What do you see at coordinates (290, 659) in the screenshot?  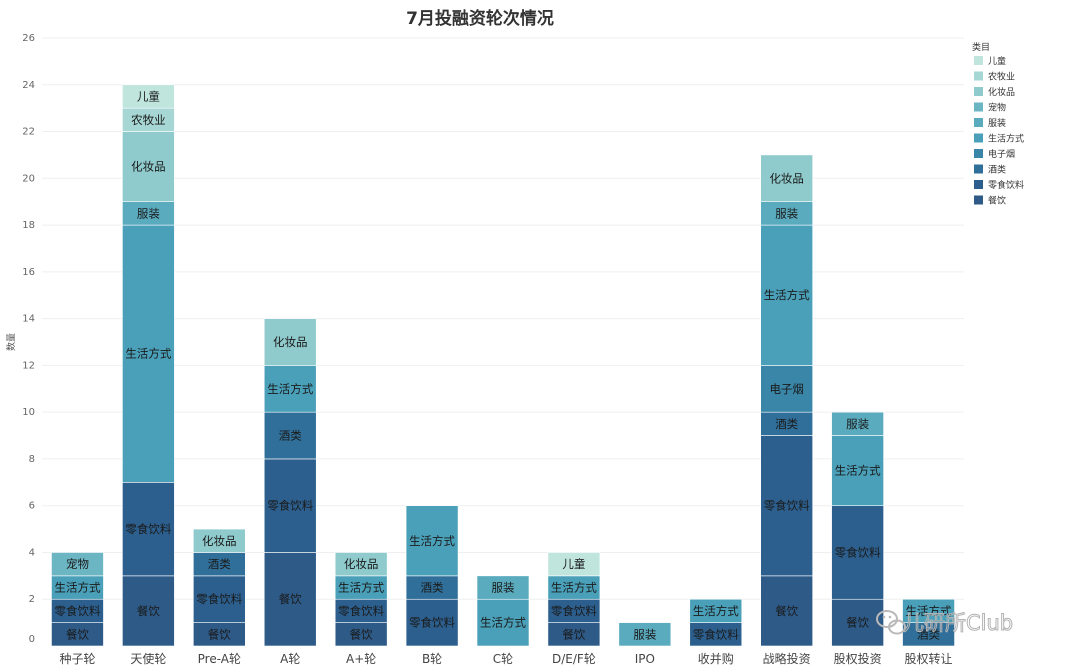 I see `x-tick-label: A轮` at bounding box center [290, 659].